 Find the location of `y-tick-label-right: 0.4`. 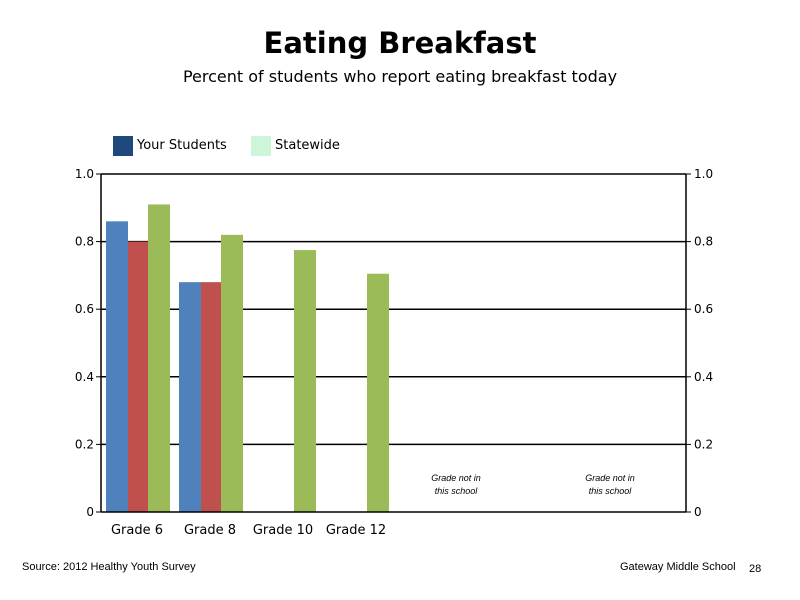

y-tick-label-right: 0.4 is located at coordinates (703, 377).